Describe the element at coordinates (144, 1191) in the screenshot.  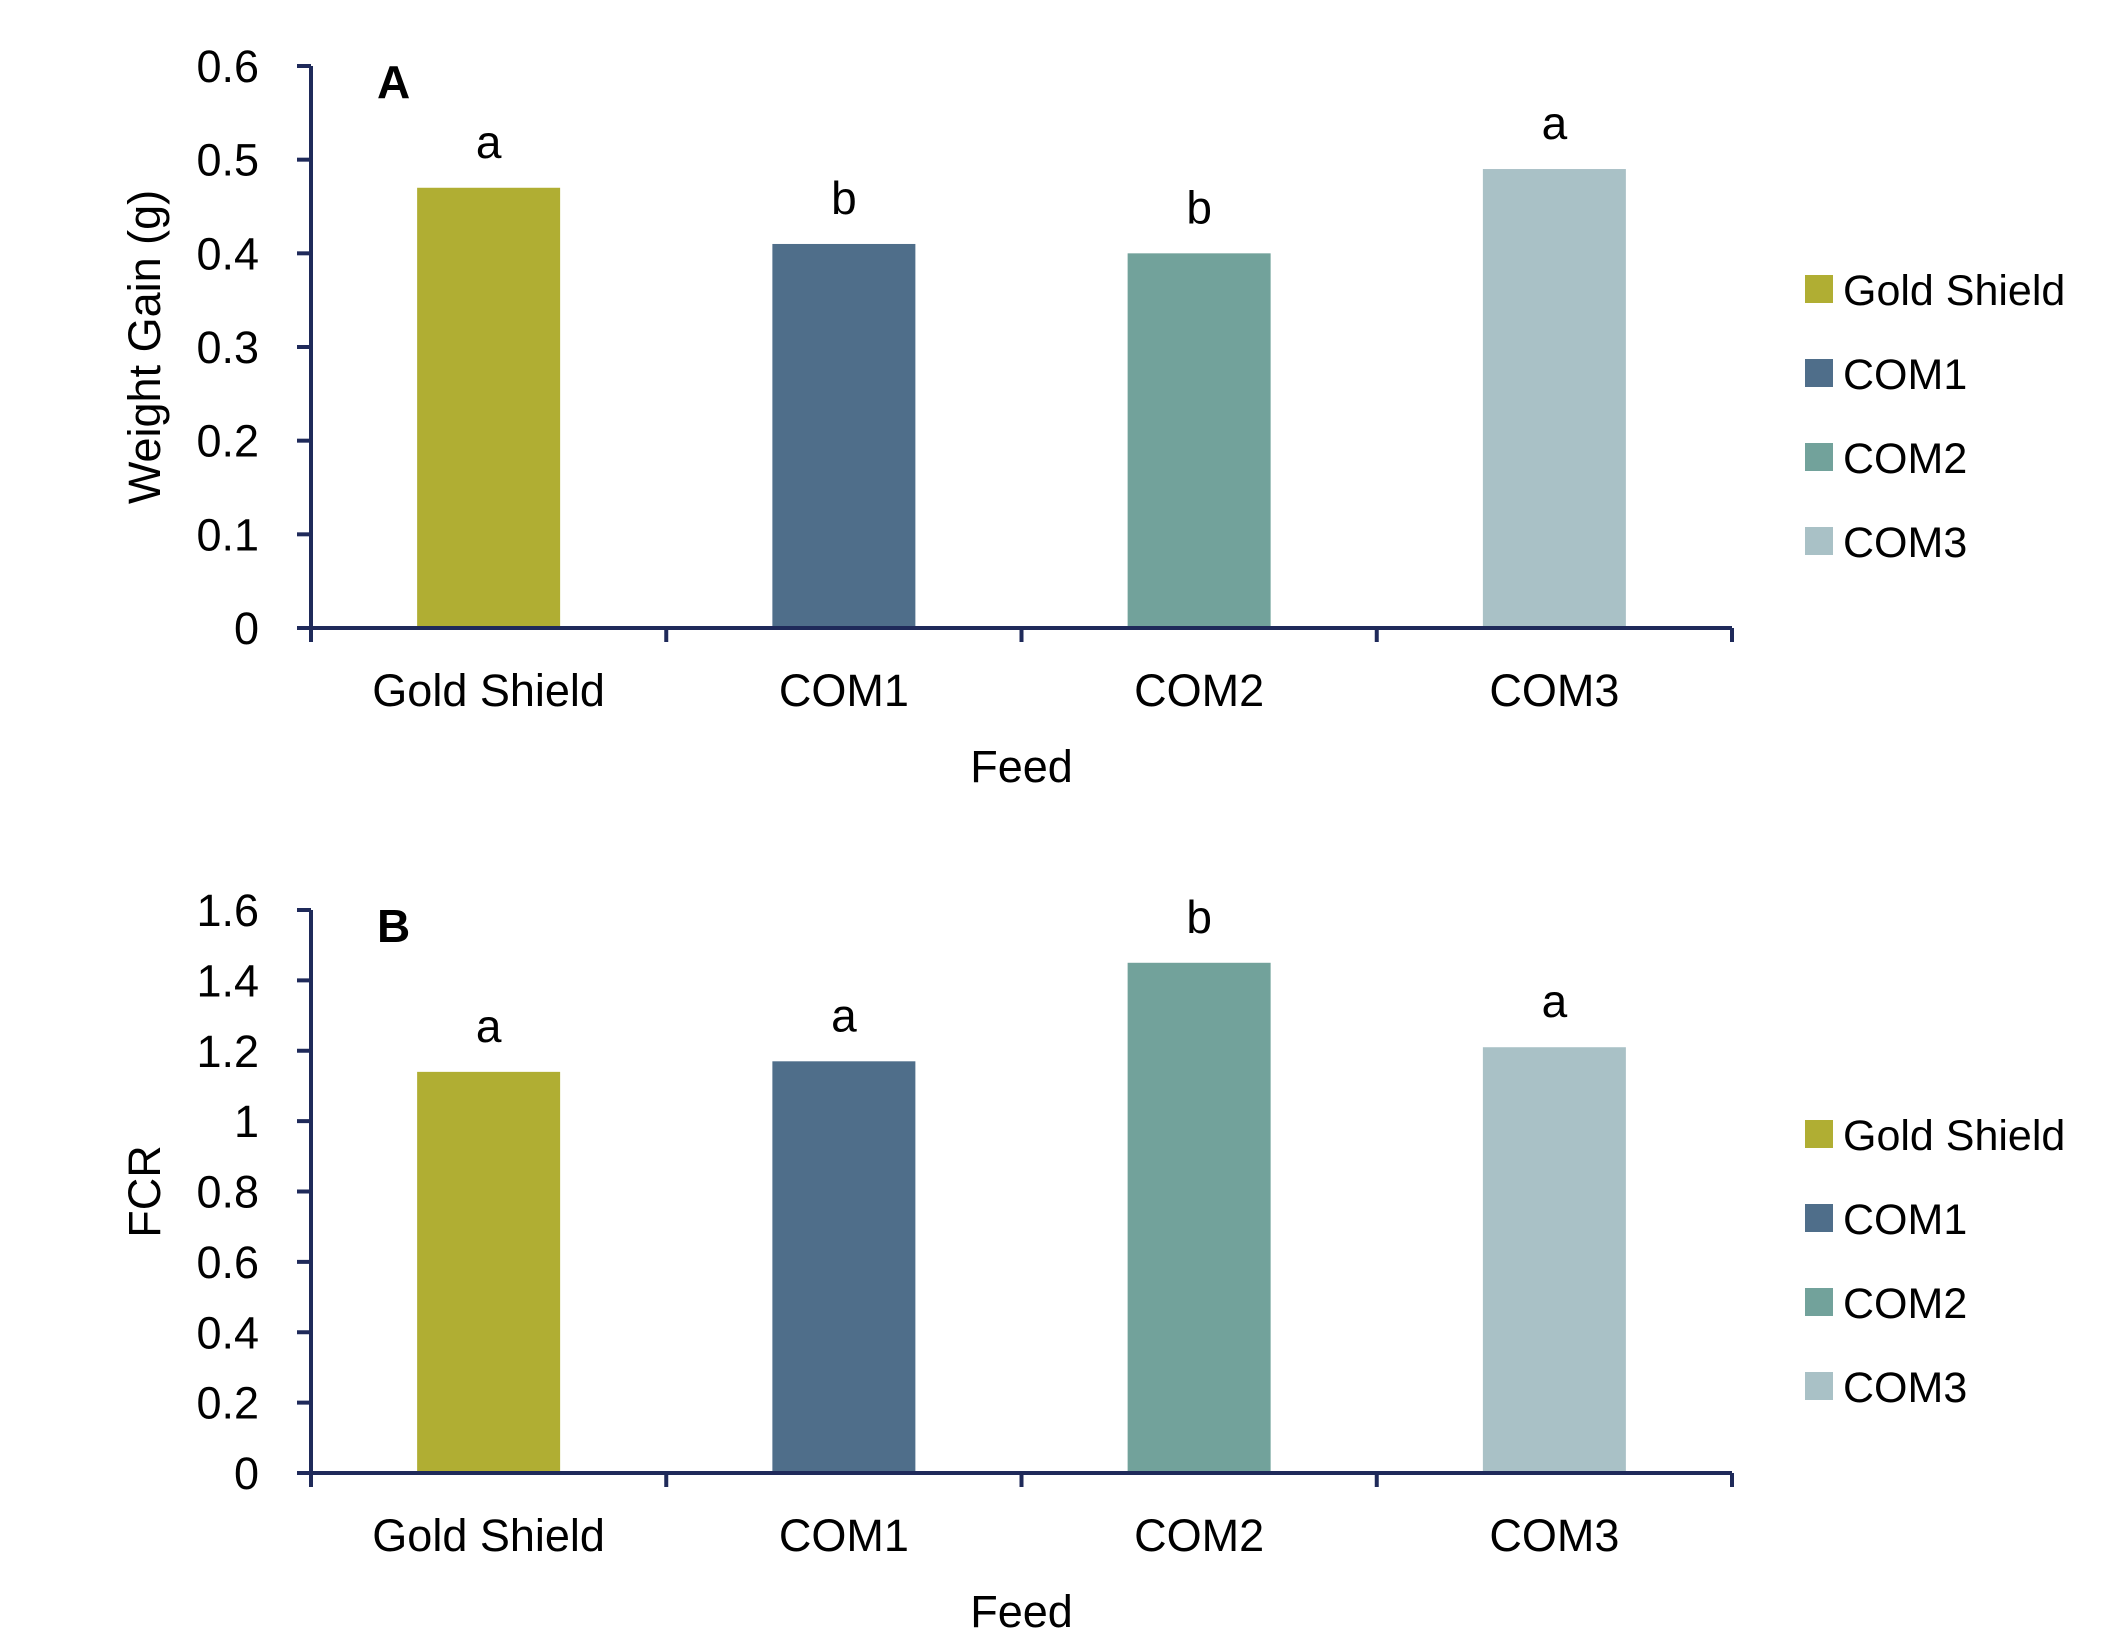
I see `y-axis-title: FCR` at that location.